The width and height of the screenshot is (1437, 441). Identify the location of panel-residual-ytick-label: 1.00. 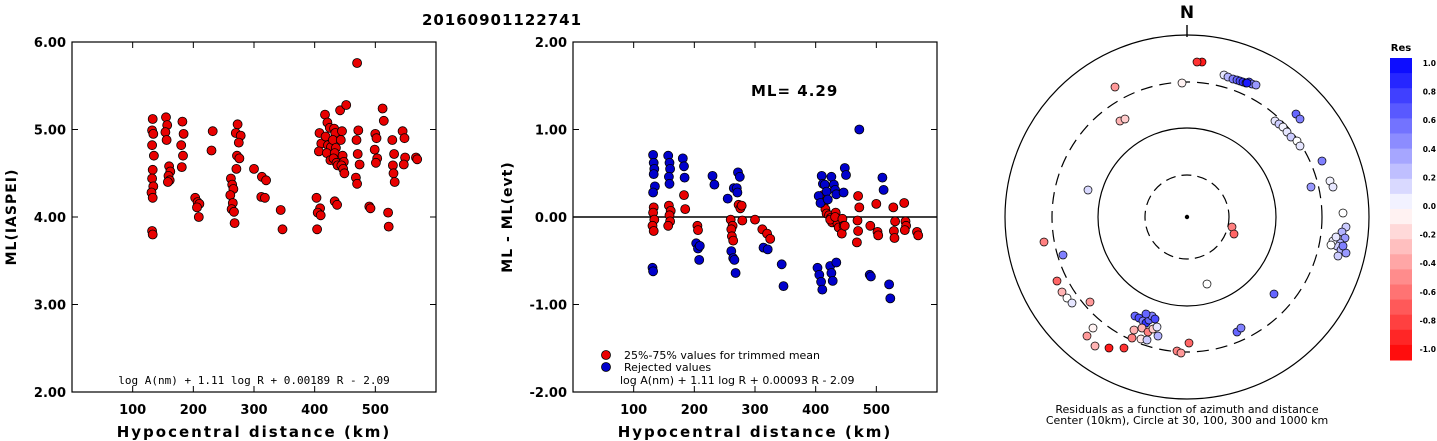
(551, 131).